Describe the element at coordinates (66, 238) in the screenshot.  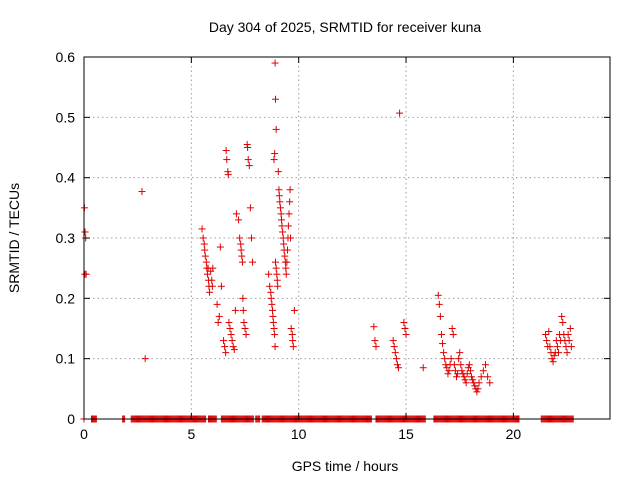
I see `y-tick-label: 0.3` at that location.